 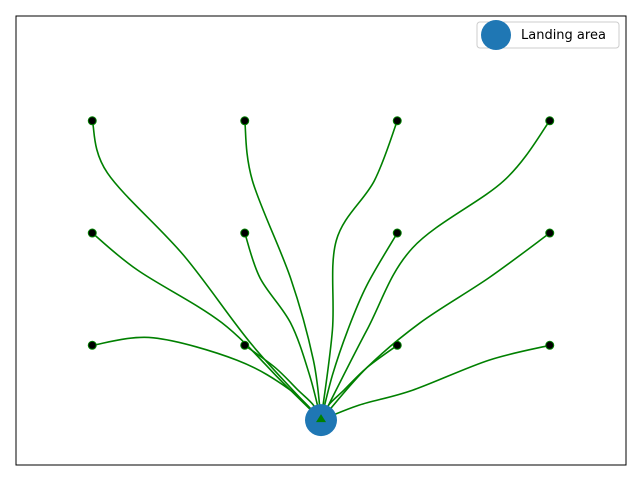 What do you see at coordinates (496, 35) in the screenshot?
I see `legend-marker` at bounding box center [496, 35].